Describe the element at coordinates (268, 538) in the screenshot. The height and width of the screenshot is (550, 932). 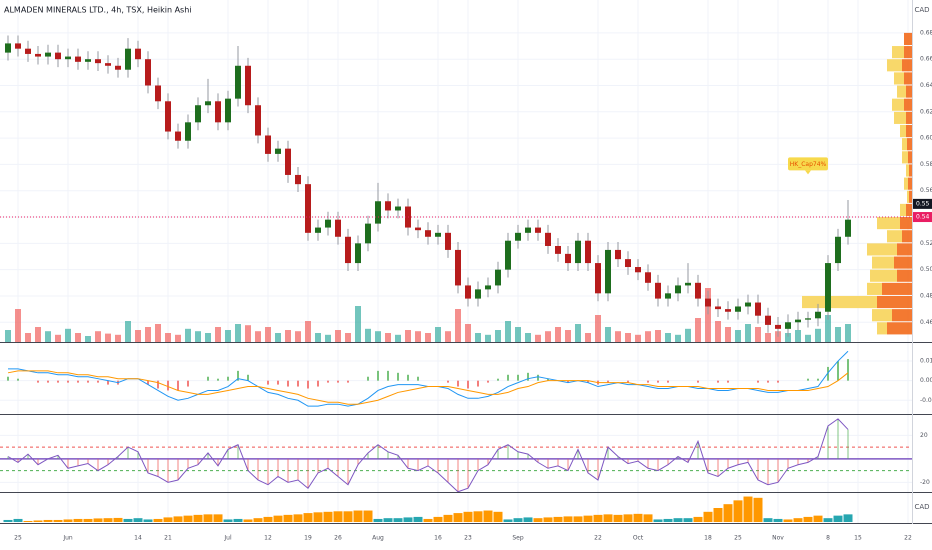
I see `x-tick-label: 12` at that location.